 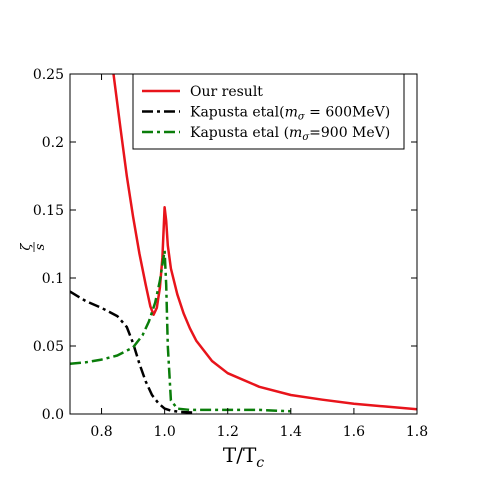 What do you see at coordinates (48, 75) in the screenshot?
I see `y-tick-label: 0.25` at bounding box center [48, 75].